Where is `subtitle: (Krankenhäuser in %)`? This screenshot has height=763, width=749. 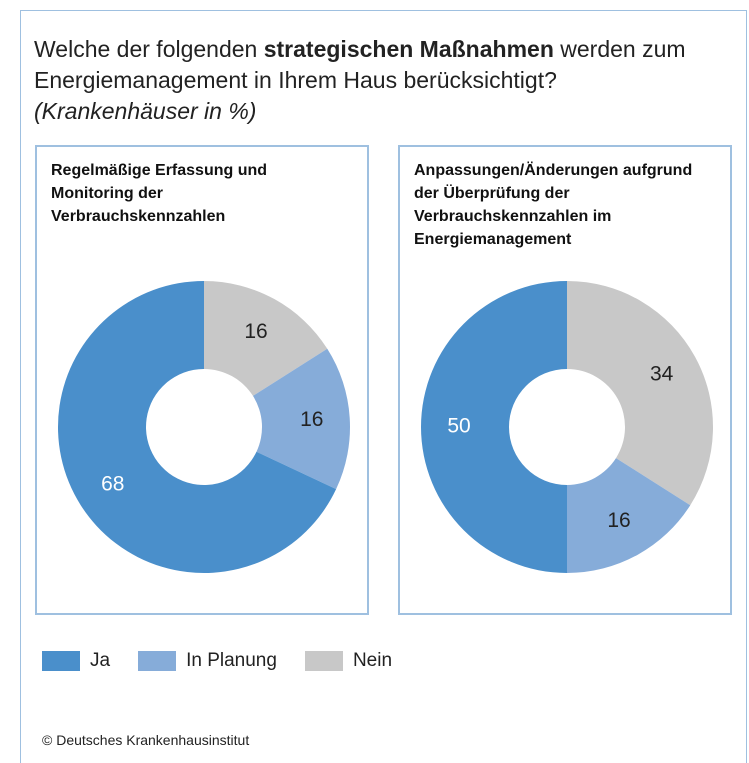 subtitle: (Krankenhäuser in %) is located at coordinates (145, 111).